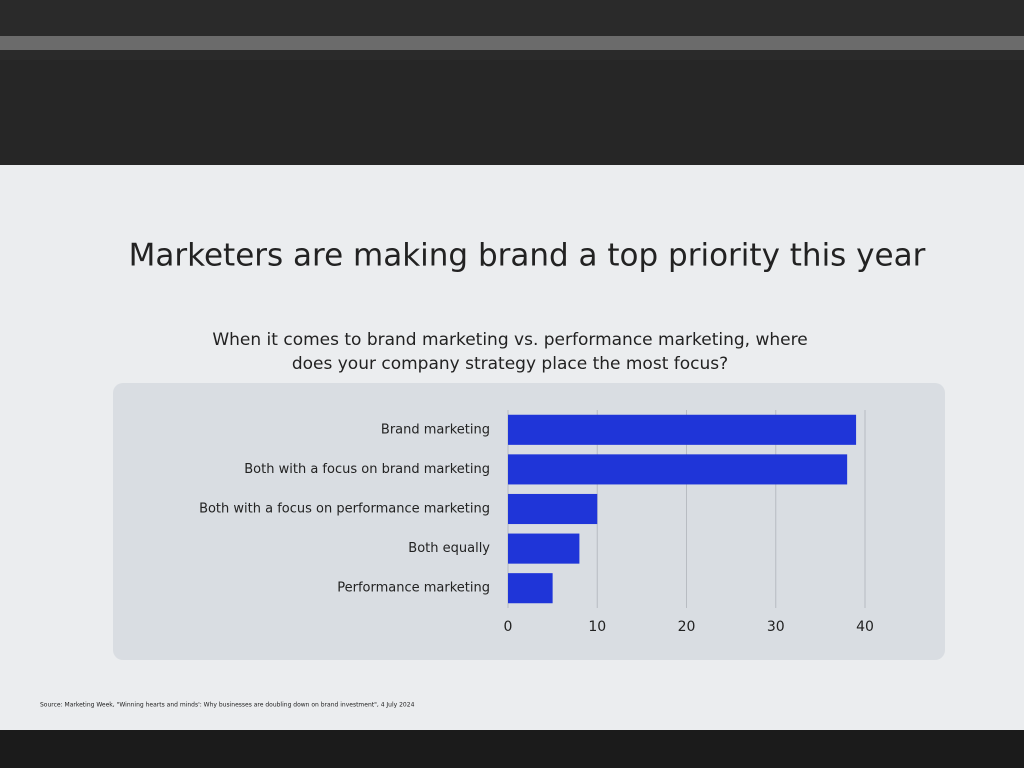 This screenshot has height=768, width=1024. I want to click on y-tick-label: Both equally, so click(449, 548).